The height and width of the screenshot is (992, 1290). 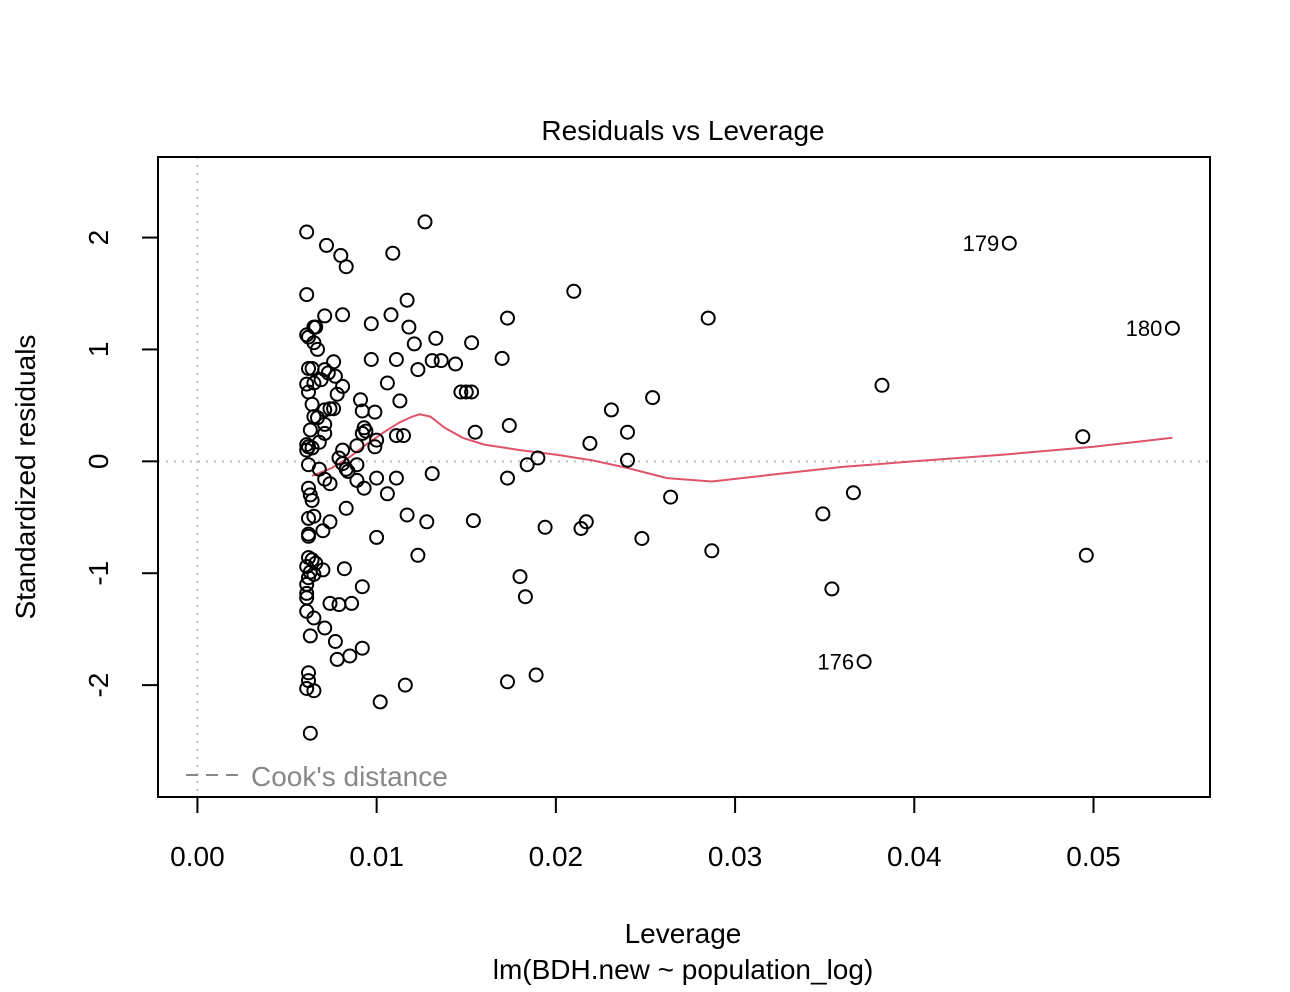 I want to click on x-tick-label: 0.02, so click(x=556, y=856).